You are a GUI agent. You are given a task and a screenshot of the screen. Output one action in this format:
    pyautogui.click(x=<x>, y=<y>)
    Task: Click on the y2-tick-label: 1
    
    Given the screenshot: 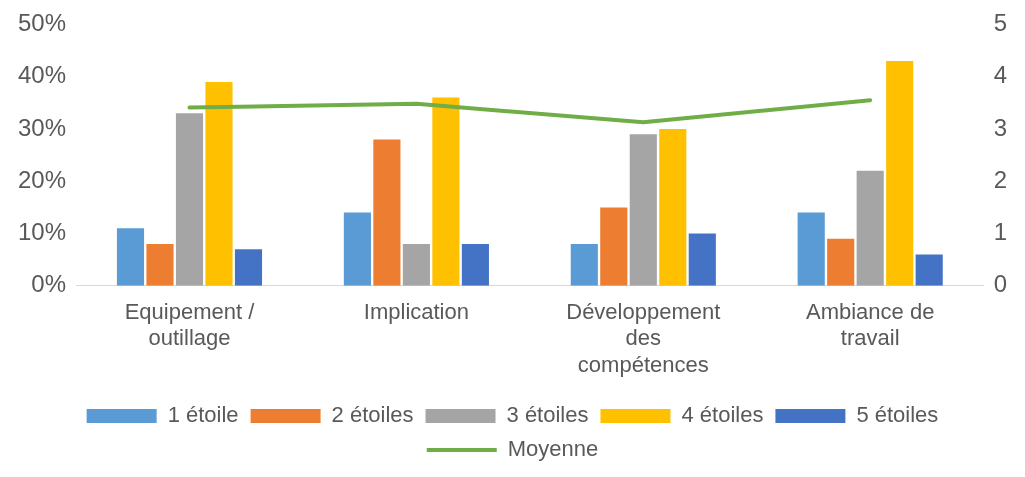 What is the action you would take?
    pyautogui.click(x=1000, y=232)
    